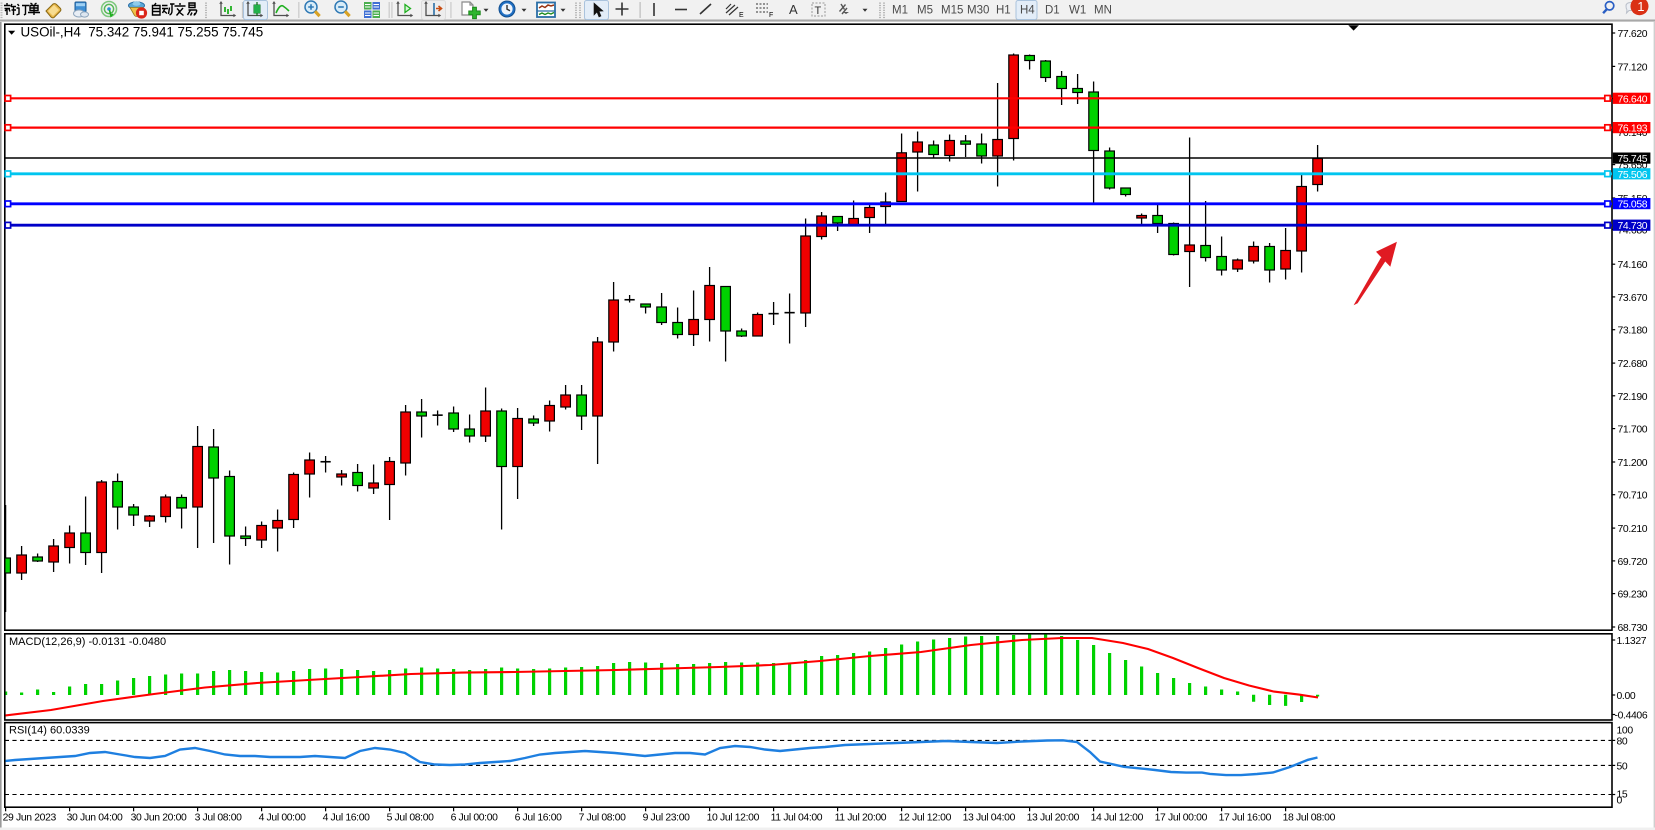 This screenshot has height=830, width=1655. Describe the element at coordinates (1633, 463) in the screenshot. I see `svg-text: 71.200` at that location.